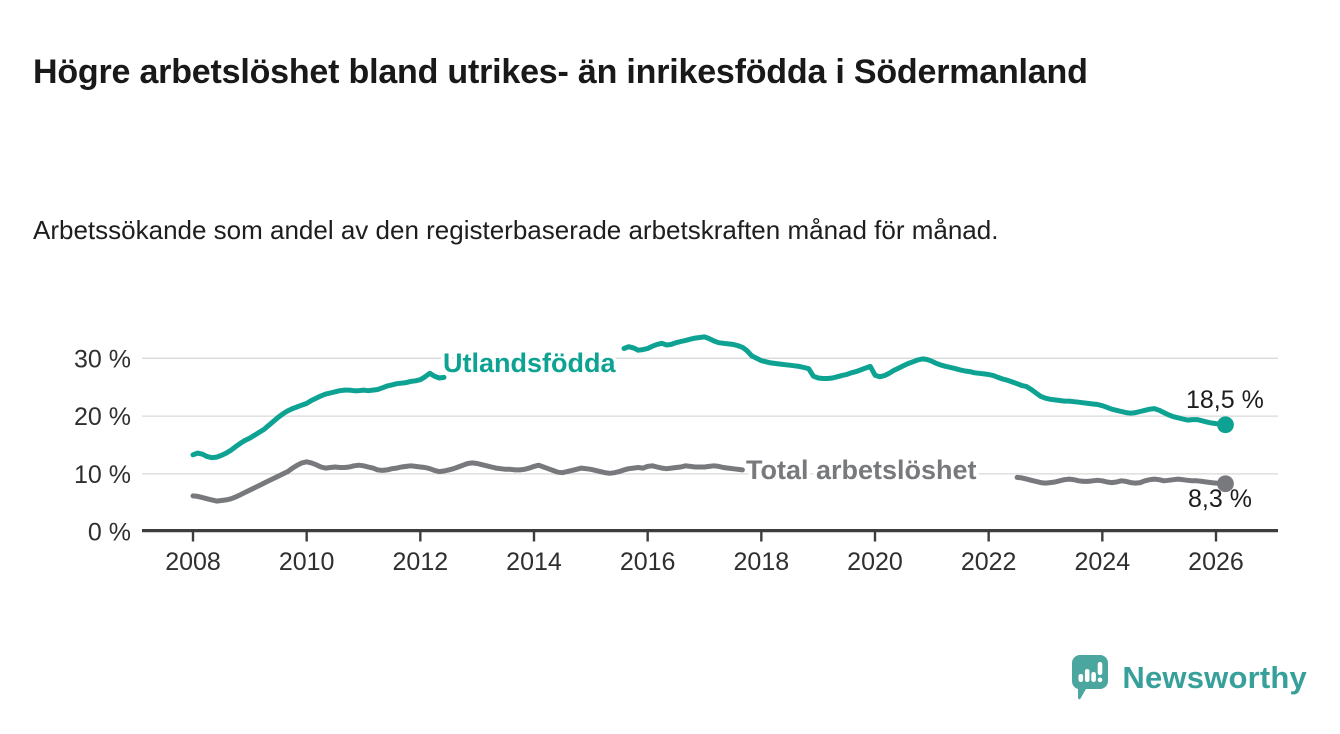  What do you see at coordinates (1225, 425) in the screenshot?
I see `utlandsfodda-end-dot` at bounding box center [1225, 425].